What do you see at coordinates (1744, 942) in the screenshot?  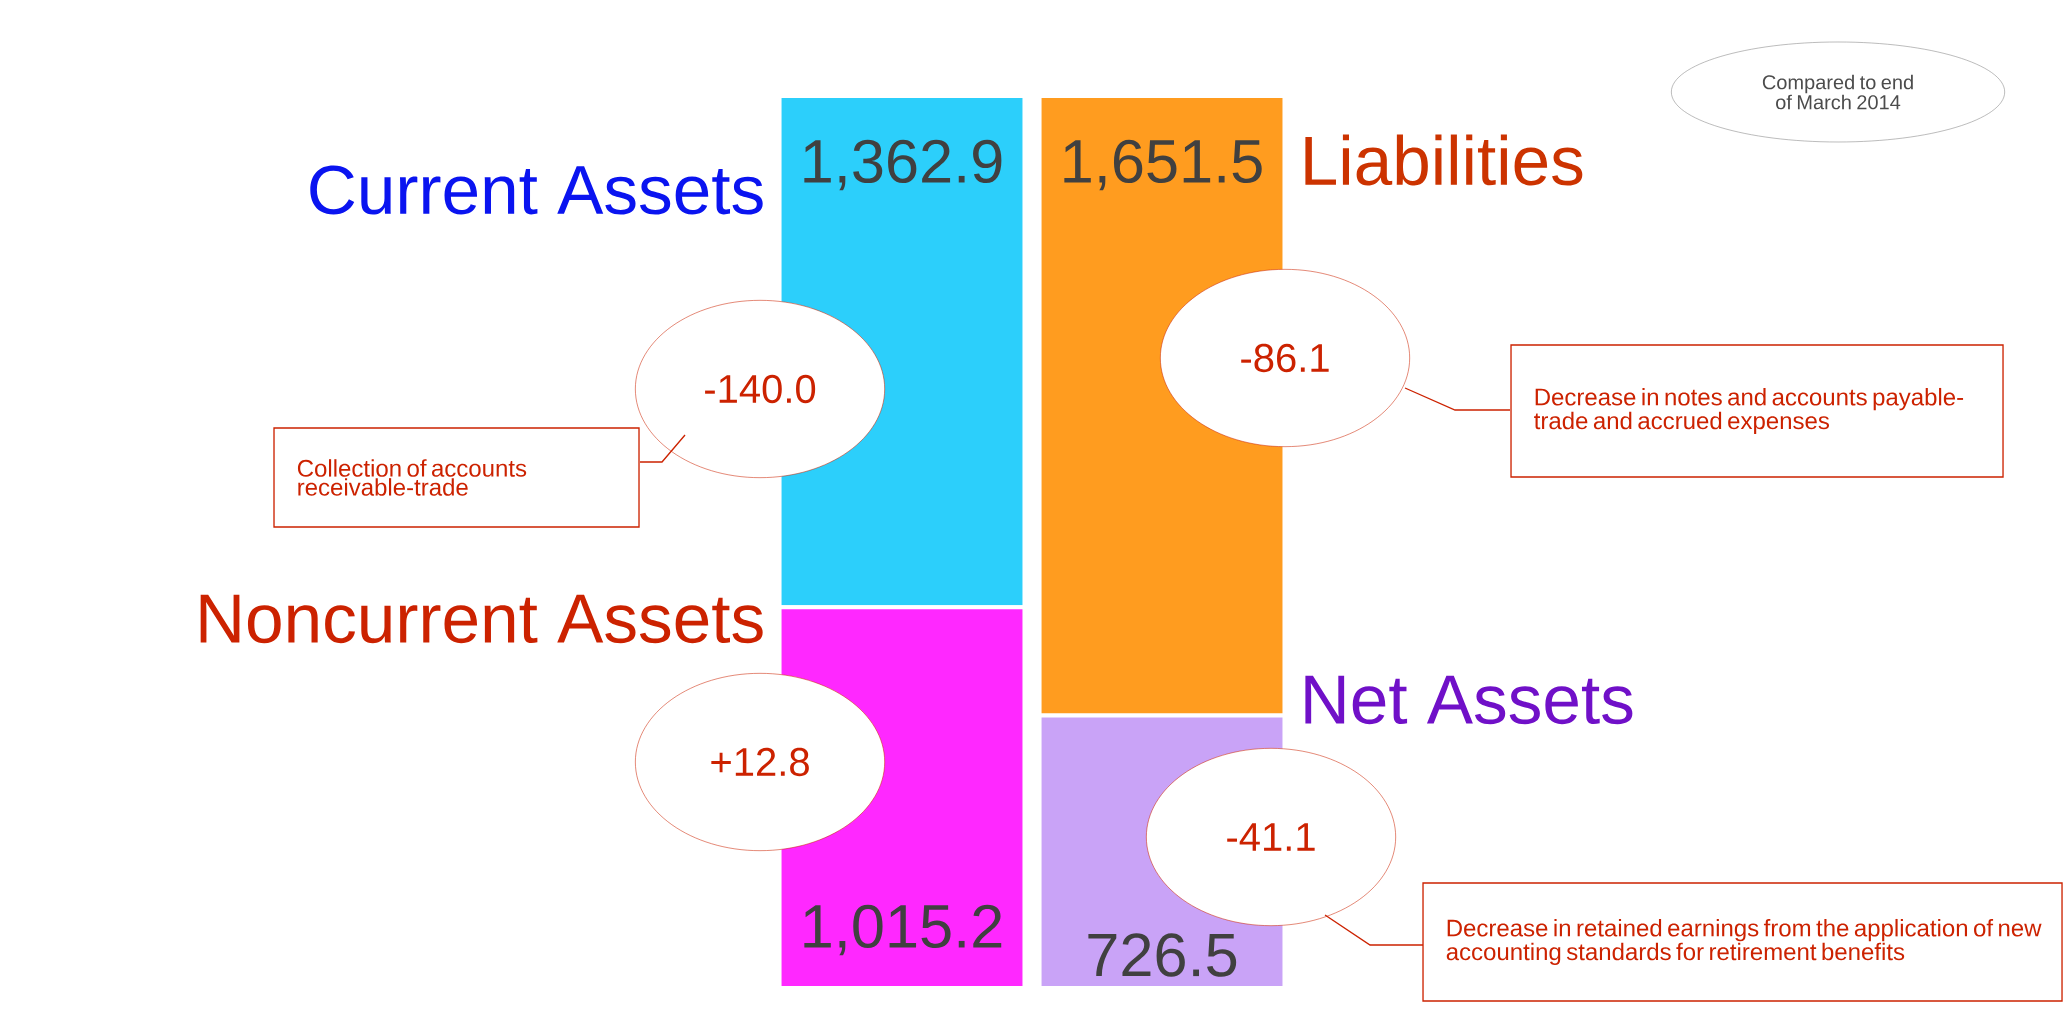 I see `text: Decrease in retained earnings from the application of new accounting standards for retirement benefits` at bounding box center [1744, 942].